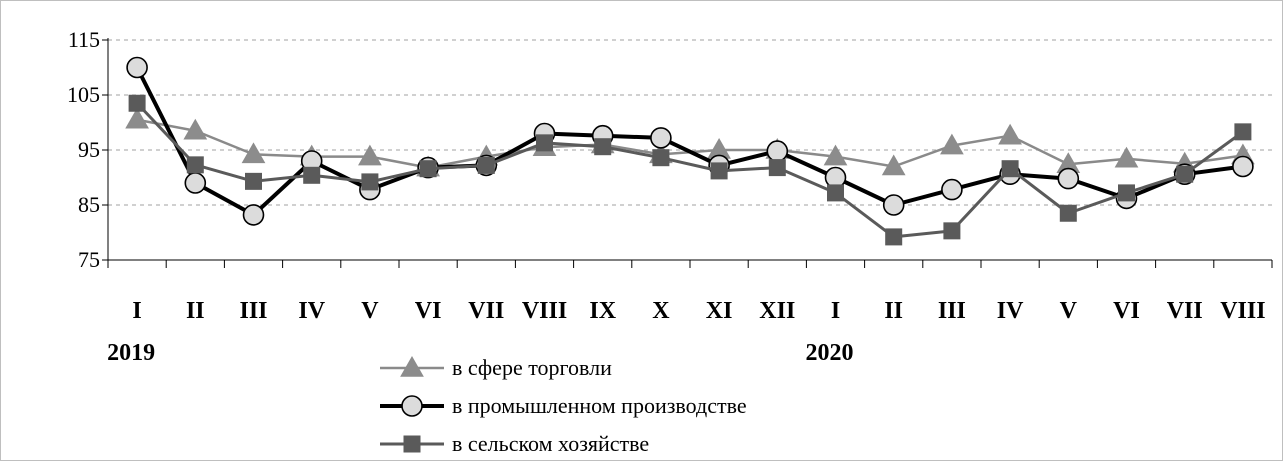  Describe the element at coordinates (830, 353) in the screenshot. I see `year-label-2020: 2020` at that location.